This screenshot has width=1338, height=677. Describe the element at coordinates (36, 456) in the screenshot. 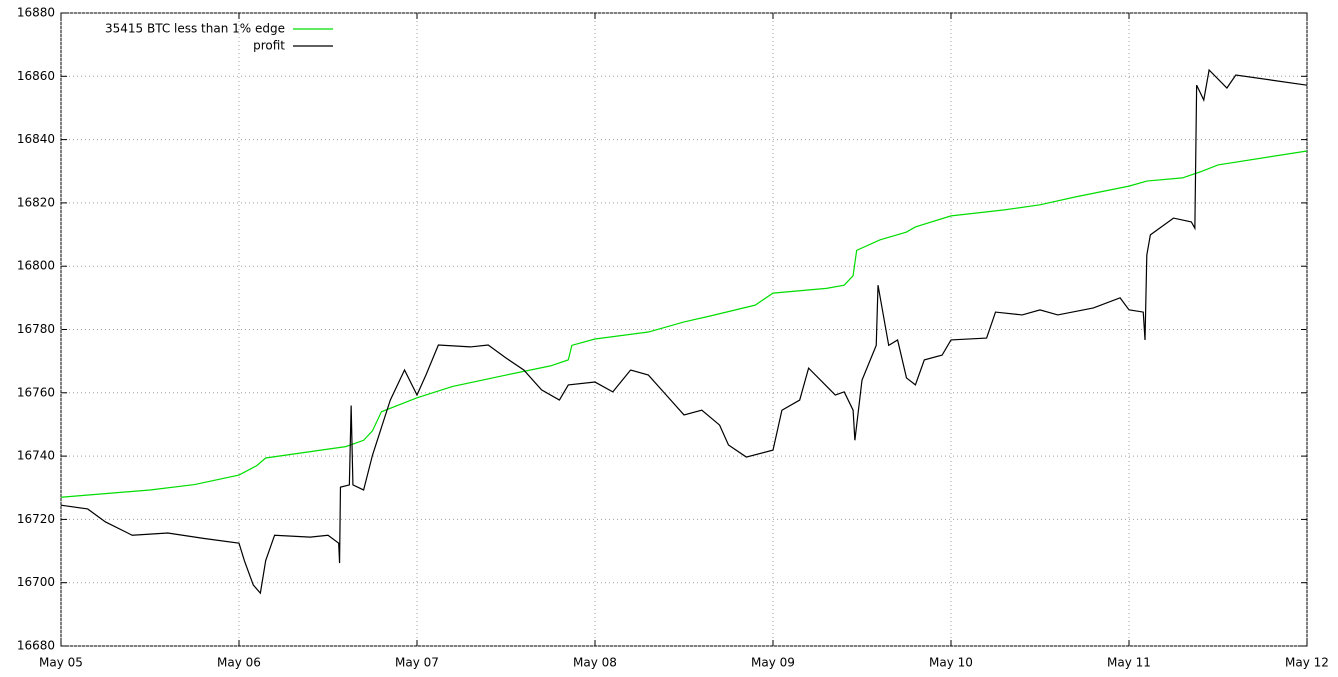

I see `y-tick-label: 16740` at that location.